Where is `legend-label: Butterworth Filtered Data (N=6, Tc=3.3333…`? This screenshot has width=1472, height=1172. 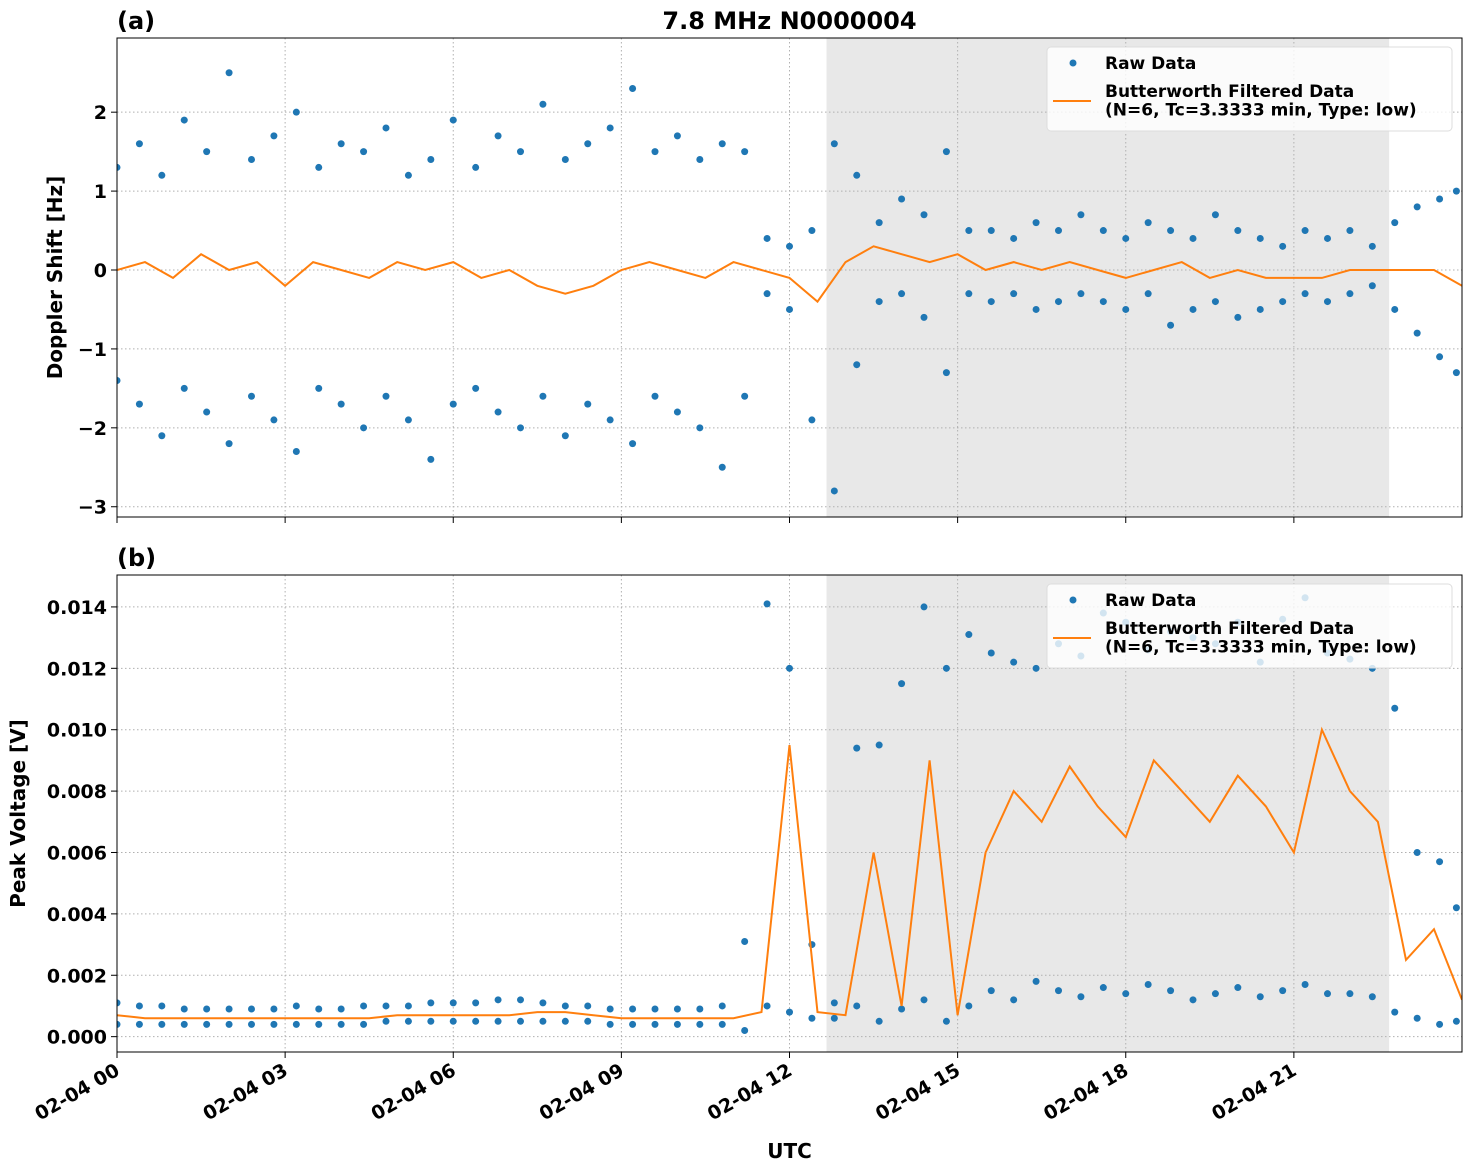 legend-label: Butterworth Filtered Data (N=6, Tc=3.3333… is located at coordinates (1261, 101).